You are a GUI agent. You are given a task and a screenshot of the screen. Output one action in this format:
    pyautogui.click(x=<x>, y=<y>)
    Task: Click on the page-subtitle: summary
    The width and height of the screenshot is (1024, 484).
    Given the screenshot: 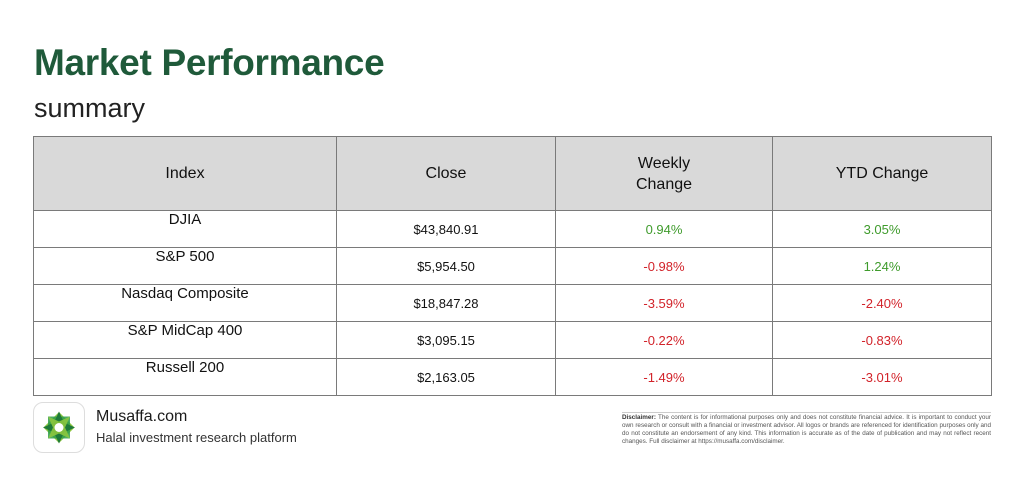 What is the action you would take?
    pyautogui.click(x=90, y=108)
    